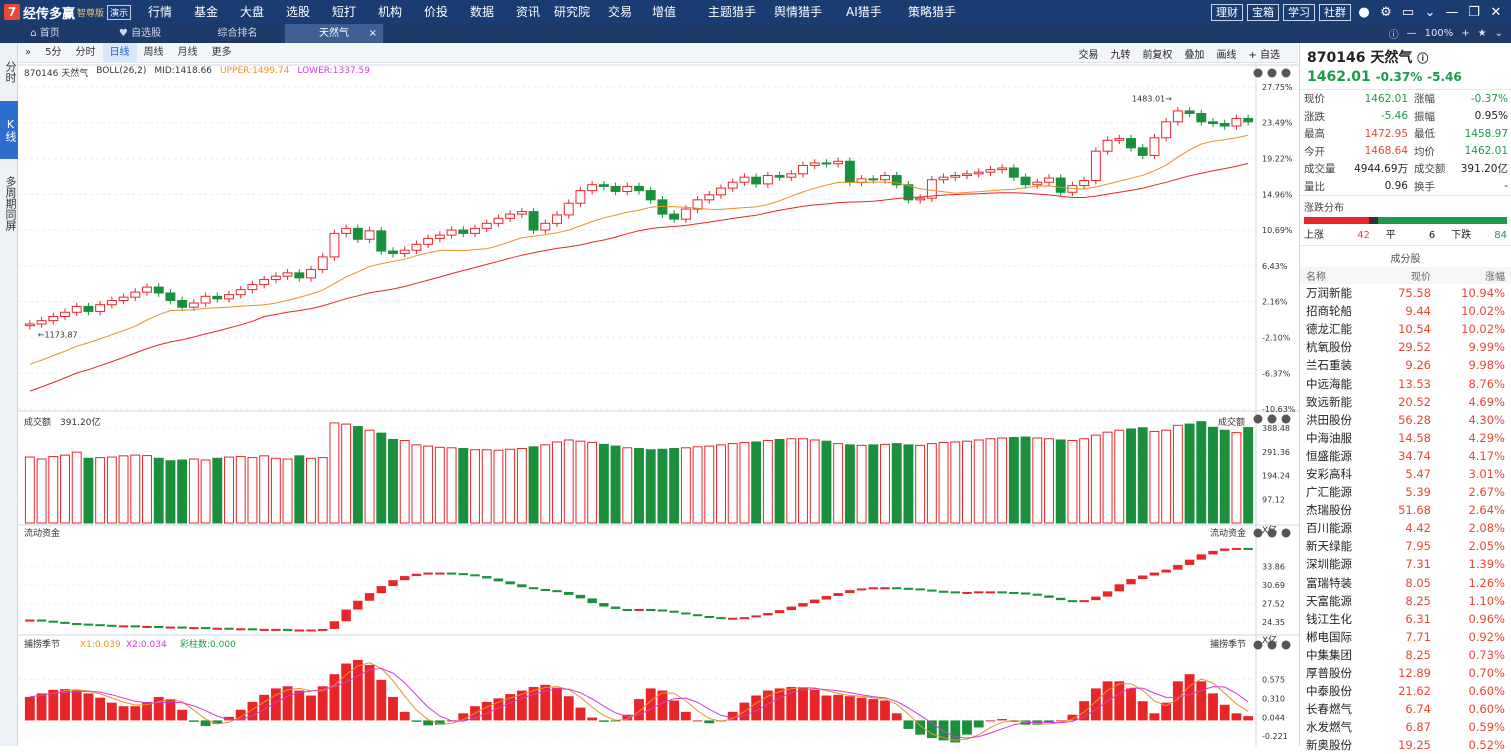 This screenshot has width=1511, height=754. Describe the element at coordinates (1421, 277) in the screenshot. I see `col-price: 现价` at that location.